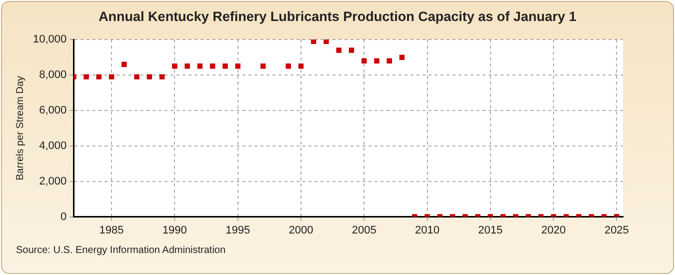 The image size is (675, 275). Describe the element at coordinates (301, 230) in the screenshot. I see `x-tick-label: 2000` at that location.